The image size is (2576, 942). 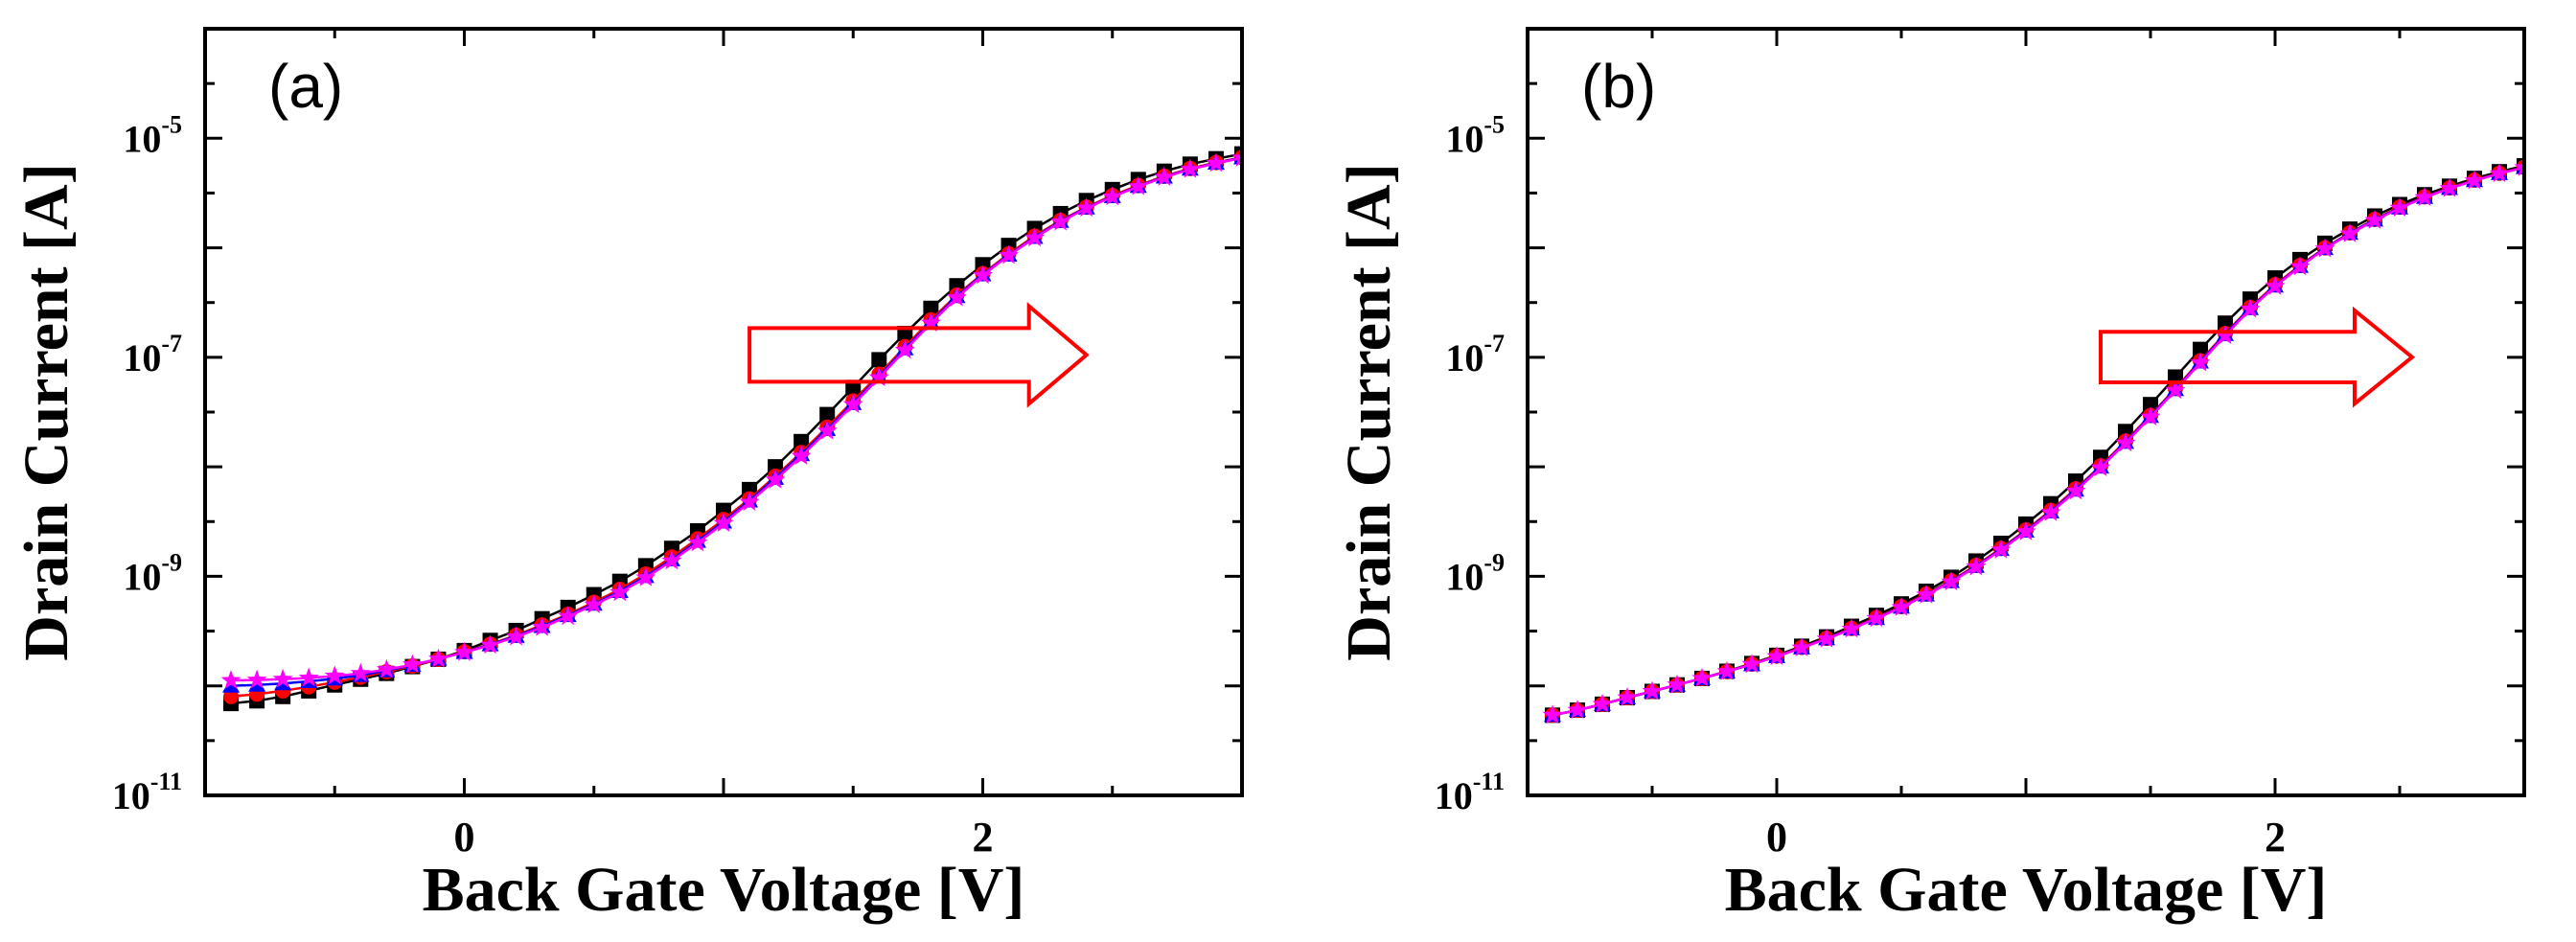 I want to click on y-tick-label: 10⁻¹¹, so click(x=1470, y=793).